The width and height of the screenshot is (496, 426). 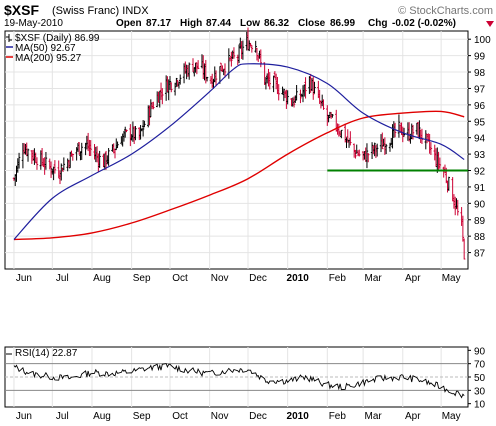 What do you see at coordinates (480, 365) in the screenshot?
I see `rsi-tick-label: 70` at bounding box center [480, 365].